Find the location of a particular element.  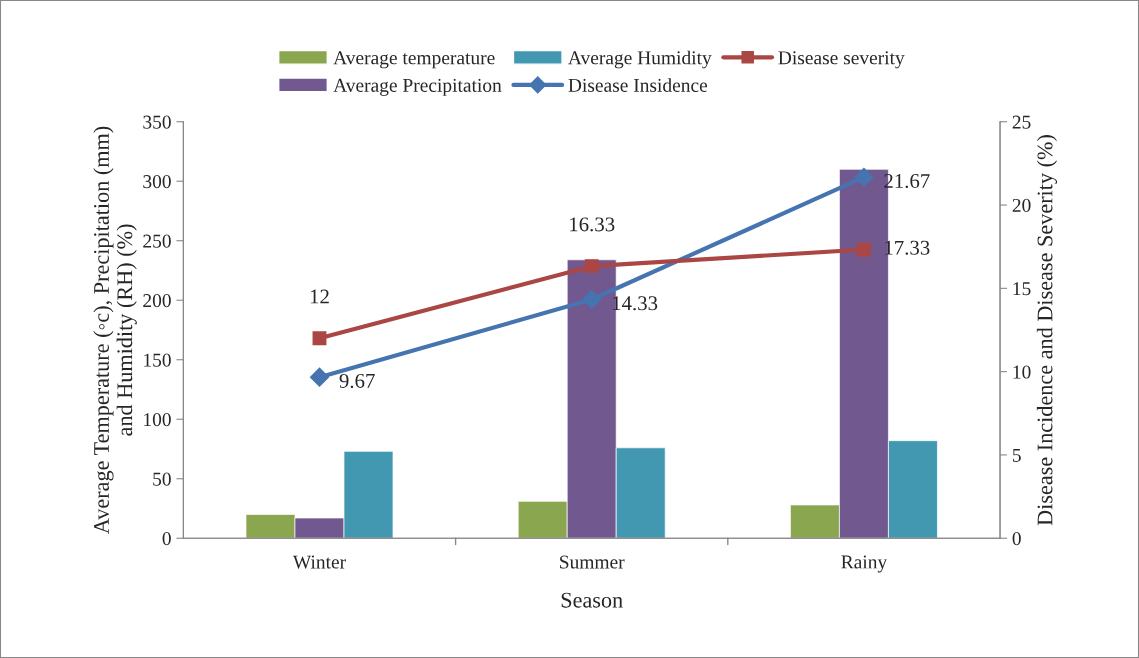

data-label: 9.67 is located at coordinates (357, 380).